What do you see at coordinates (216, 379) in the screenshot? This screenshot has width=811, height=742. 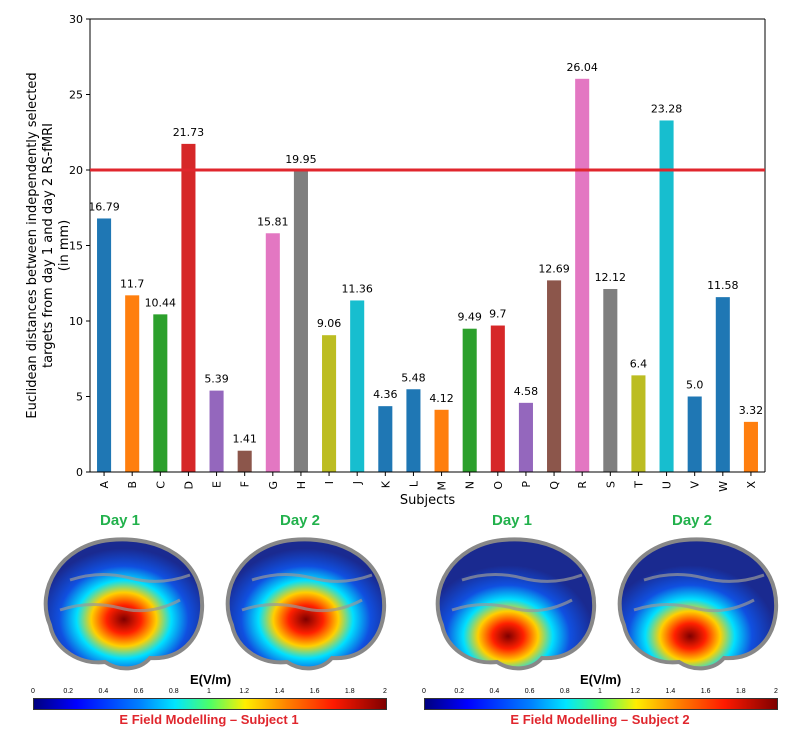 I see `value-label-E: 5.39` at bounding box center [216, 379].